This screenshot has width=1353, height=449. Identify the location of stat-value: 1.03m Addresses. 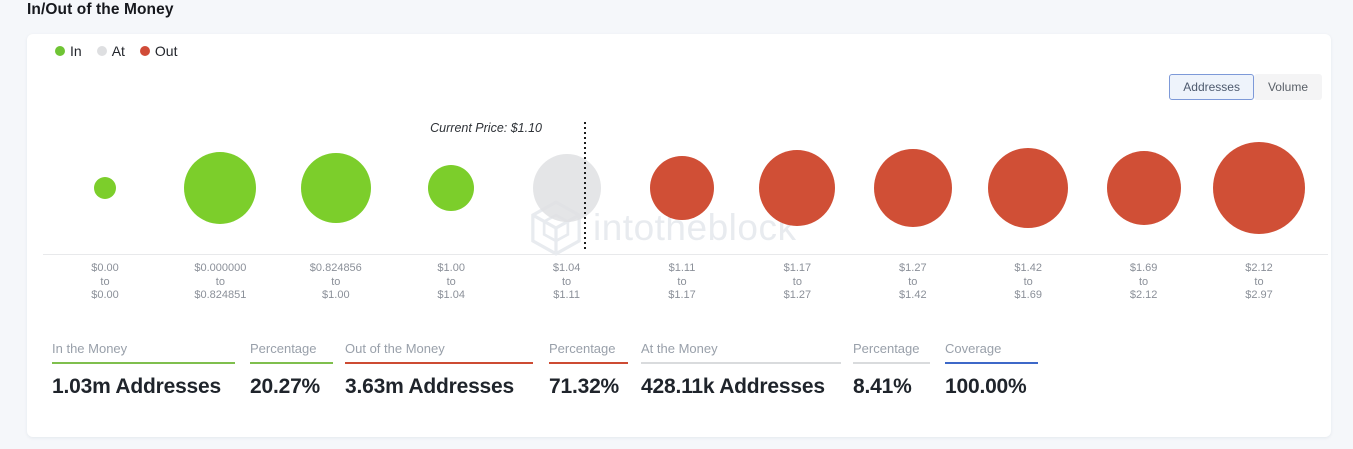
(136, 386).